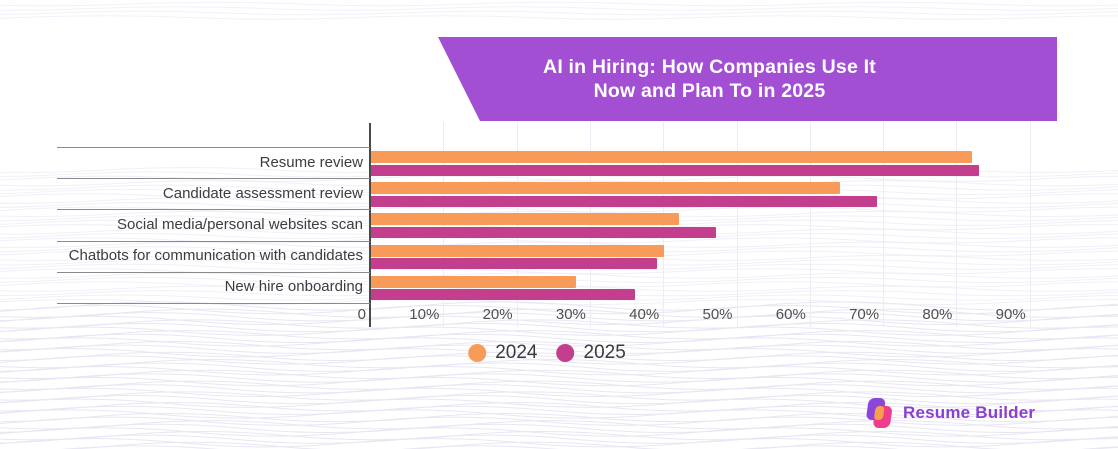 The image size is (1118, 449). What do you see at coordinates (525, 219) in the screenshot?
I see `bar-2024-row3` at bounding box center [525, 219].